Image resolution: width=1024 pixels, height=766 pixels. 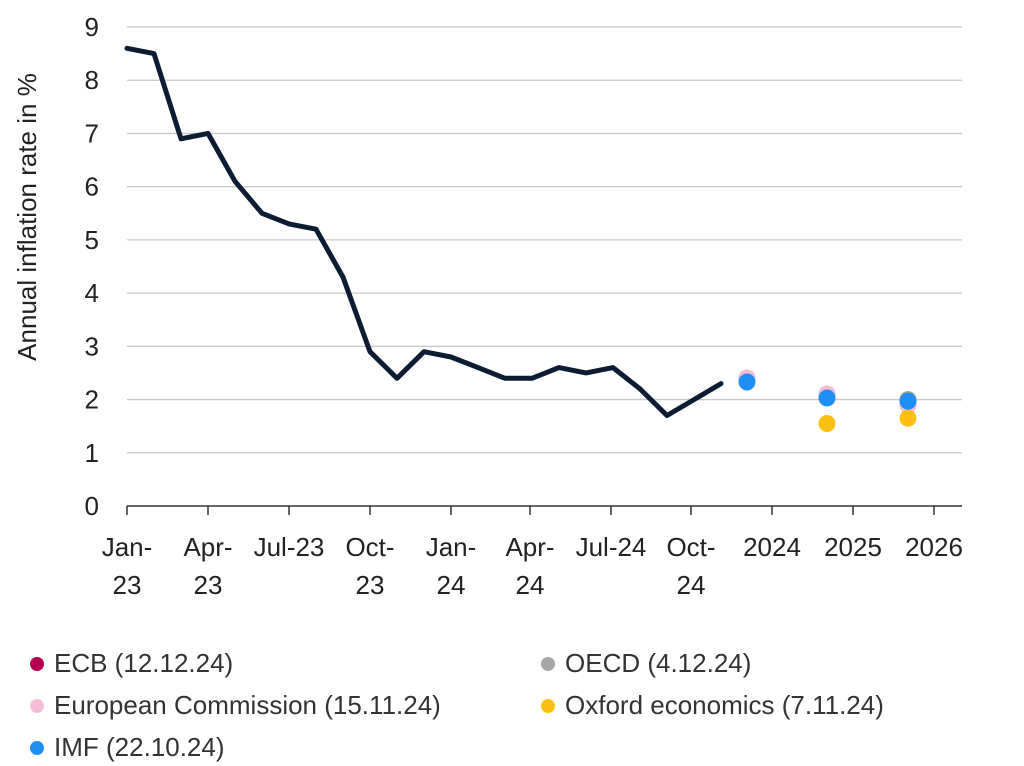 What do you see at coordinates (27, 217) in the screenshot?
I see `y-axis-label: Annual inflation rate in %` at bounding box center [27, 217].